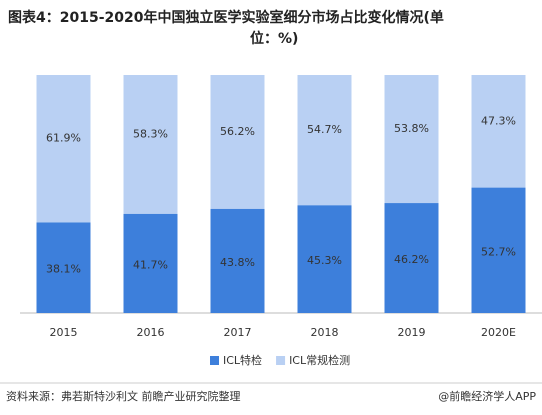 The height and width of the screenshot is (415, 542). Describe the element at coordinates (319, 360) in the screenshot. I see `legend-label: ICL常规检测` at that location.